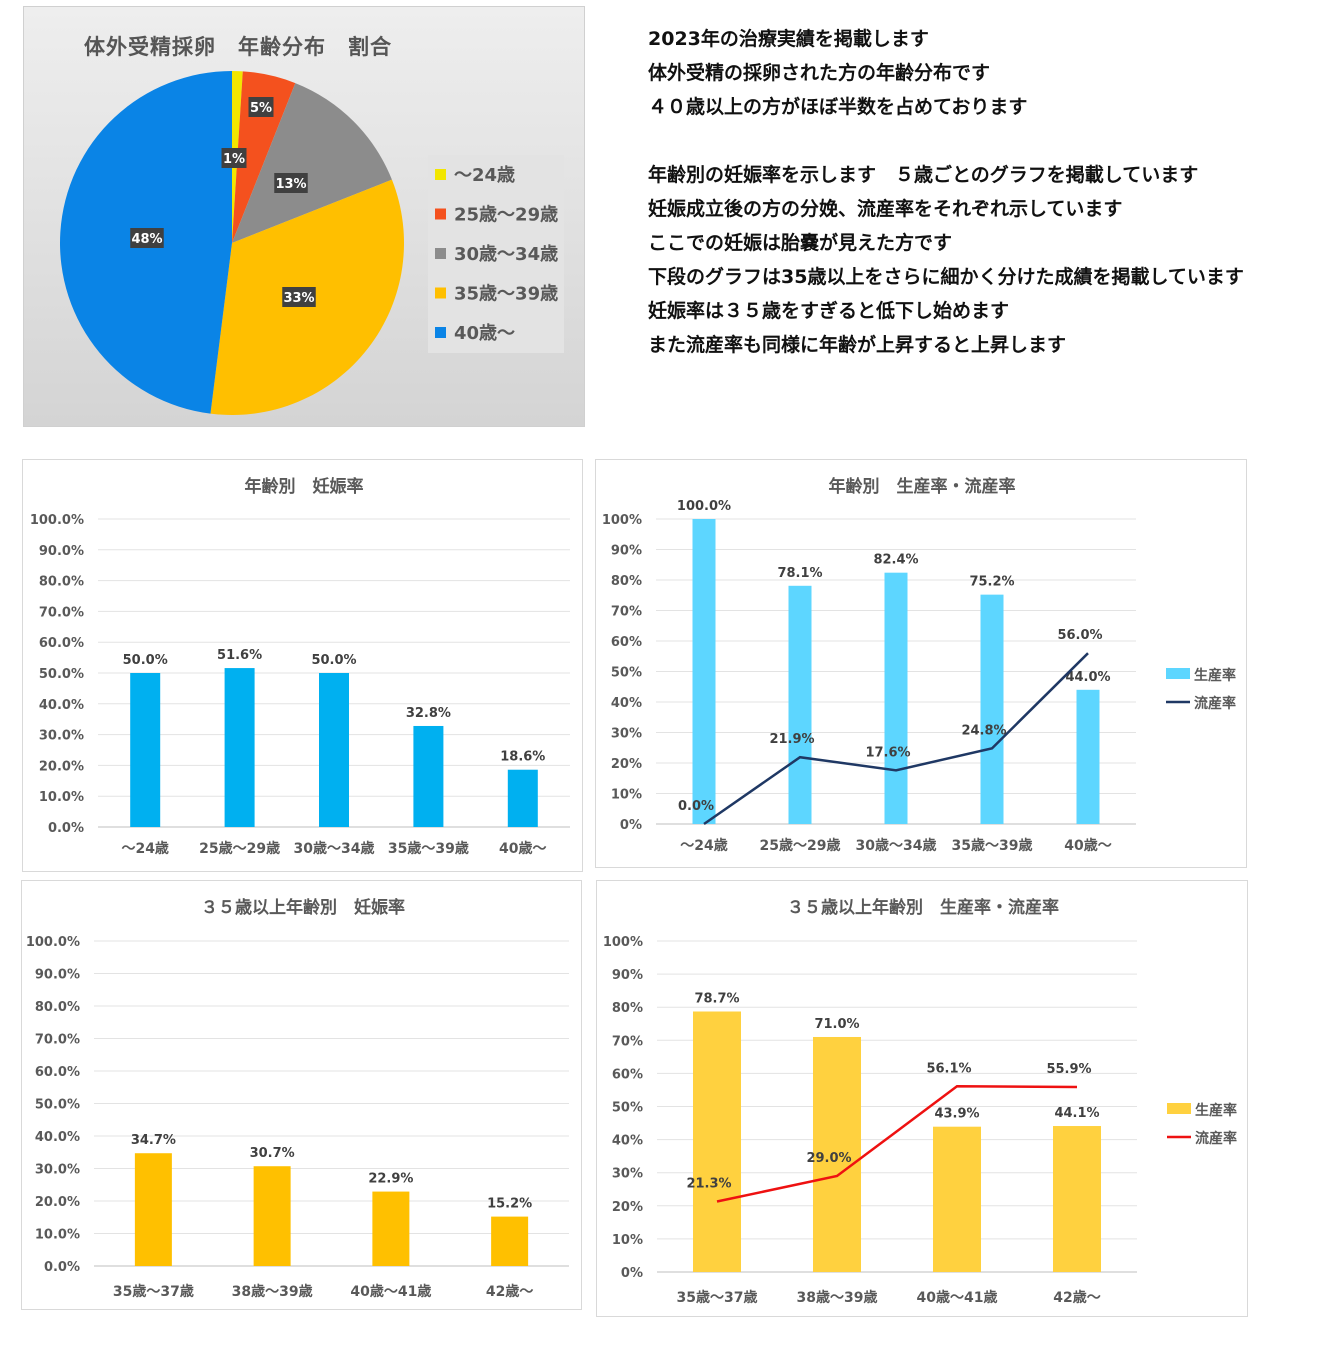 This screenshot has height=1346, width=1324. What do you see at coordinates (828, 1158) in the screenshot?
I see `line-data-label: 29.0%` at bounding box center [828, 1158].